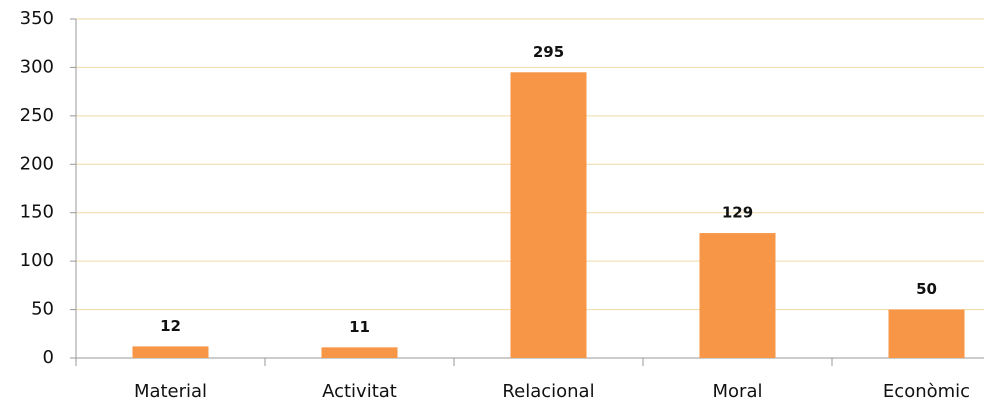  I want to click on y-tick-label: 50, so click(42, 309).